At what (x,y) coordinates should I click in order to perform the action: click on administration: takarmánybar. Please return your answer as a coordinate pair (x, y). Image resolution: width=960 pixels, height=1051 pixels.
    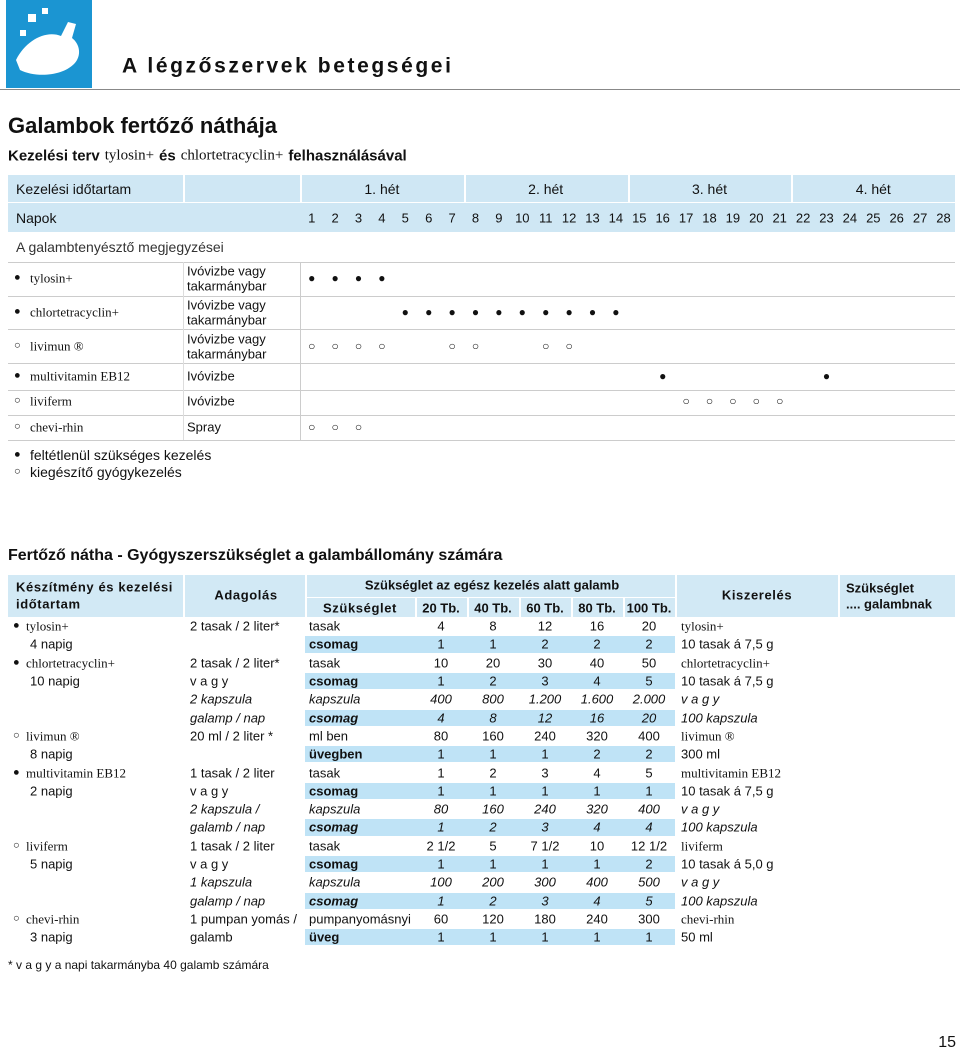
    Looking at the image, I should click on (227, 319).